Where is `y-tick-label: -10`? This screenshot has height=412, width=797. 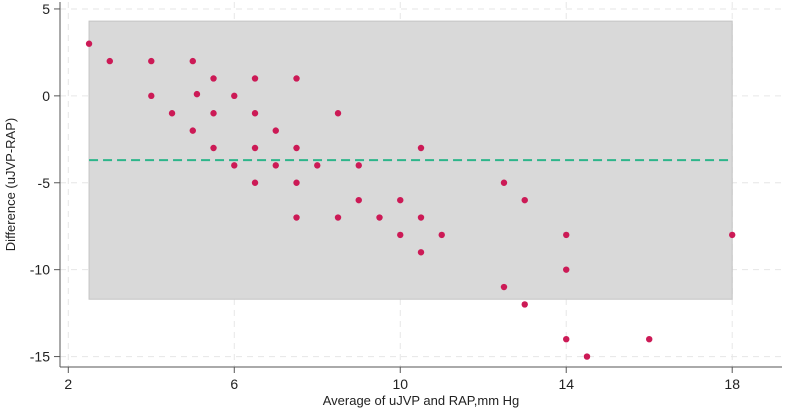 y-tick-label: -10 is located at coordinates (40, 270).